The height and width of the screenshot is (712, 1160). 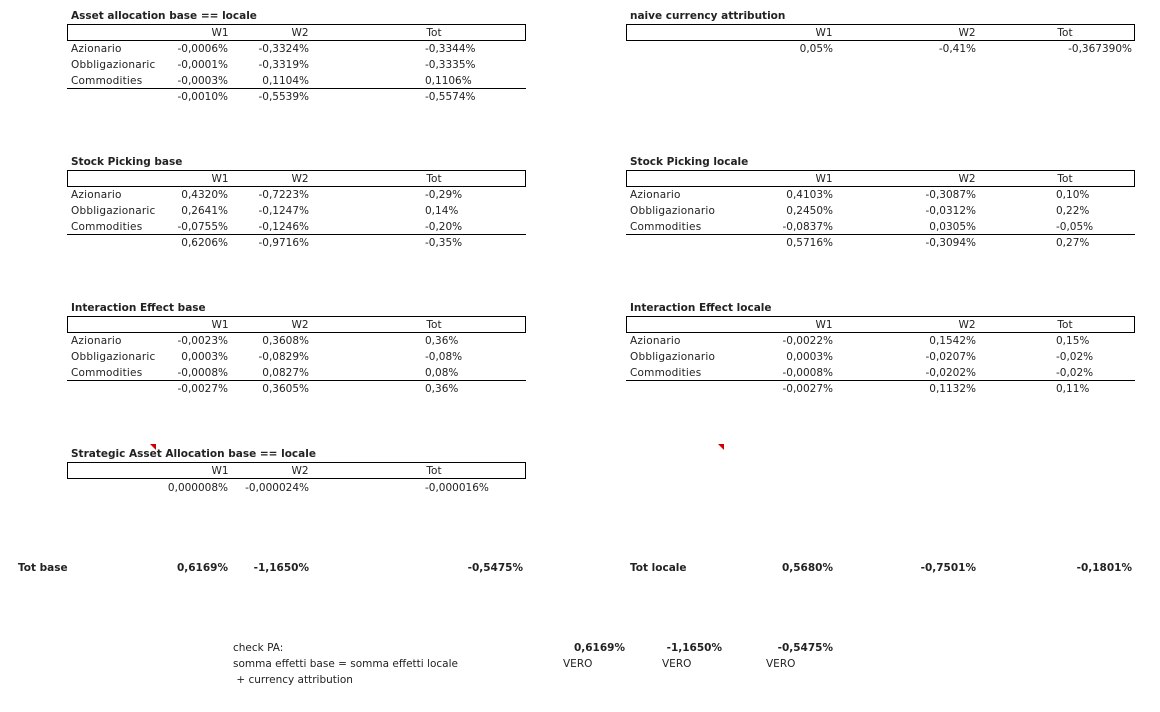 I want to click on aa-base-row-label: Commodities, so click(x=107, y=81).